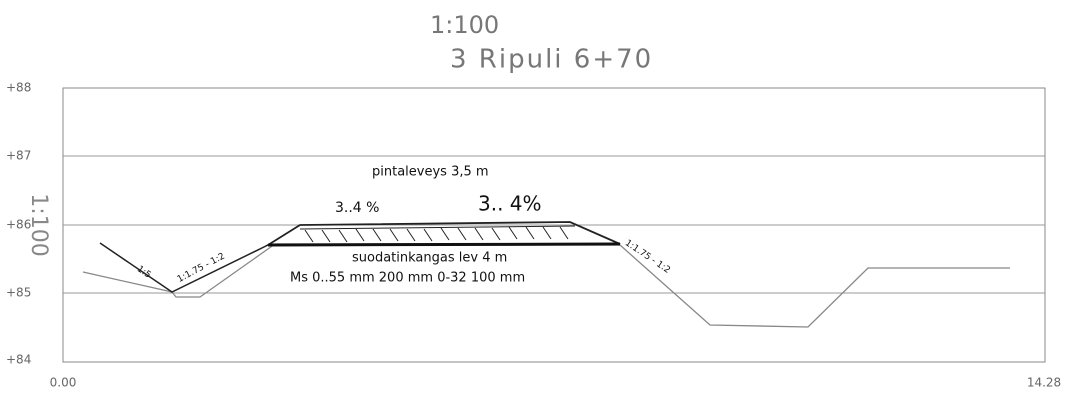  I want to click on y-label: +86, so click(18, 225).